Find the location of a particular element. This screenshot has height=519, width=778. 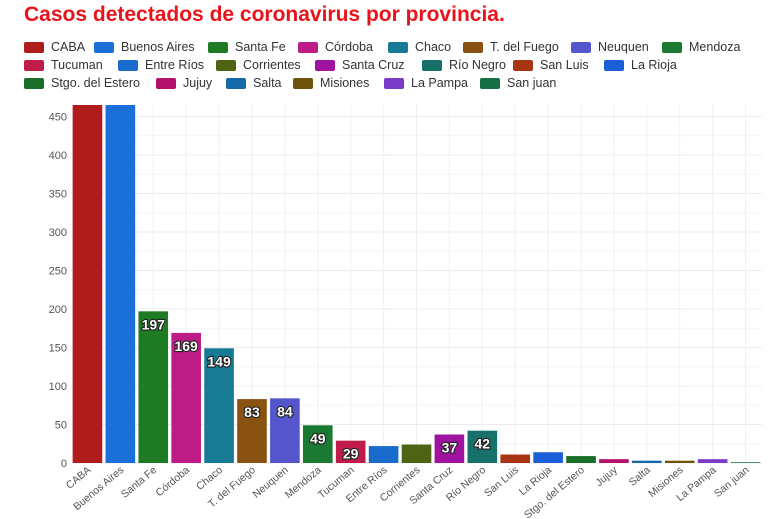

legend-item-misiones: Misiones is located at coordinates (331, 83).